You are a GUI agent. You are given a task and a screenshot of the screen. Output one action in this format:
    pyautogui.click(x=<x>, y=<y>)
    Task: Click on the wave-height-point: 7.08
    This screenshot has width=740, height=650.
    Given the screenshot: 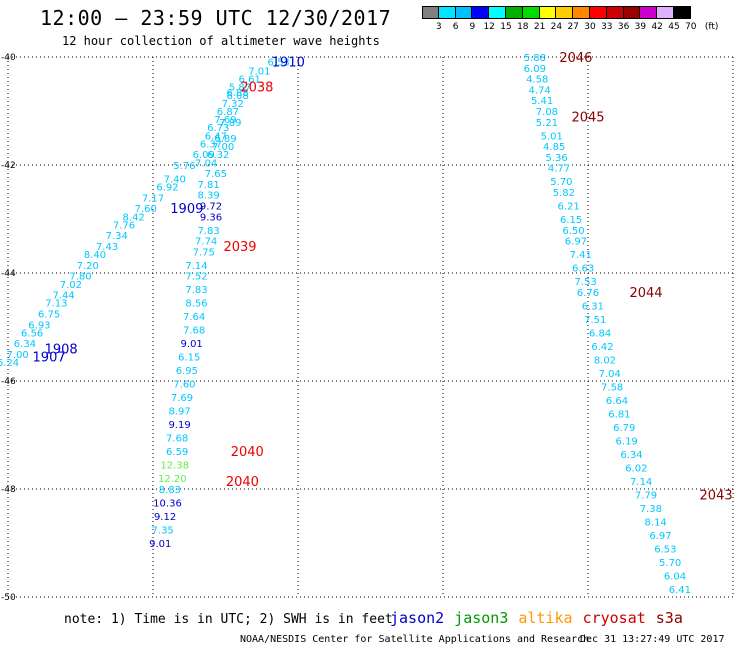 What is the action you would take?
    pyautogui.click(x=547, y=112)
    